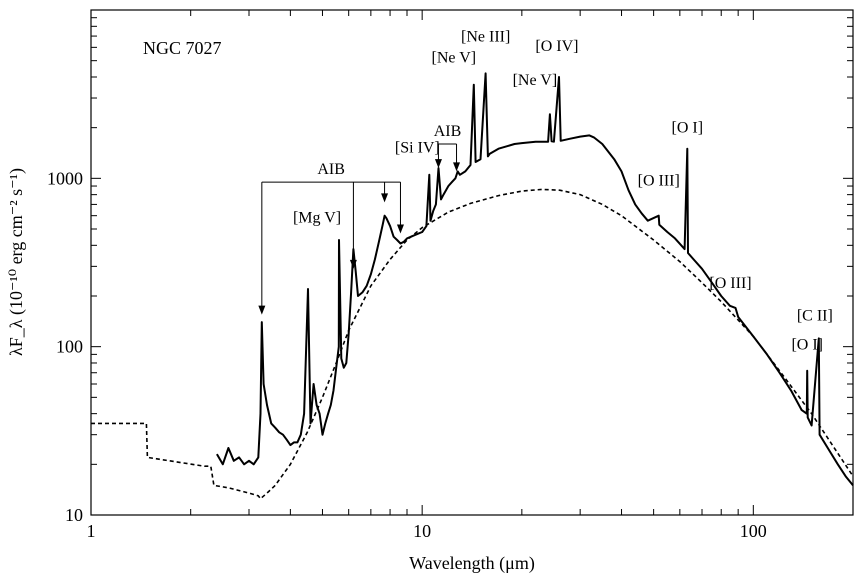 The width and height of the screenshot is (854, 580). Describe the element at coordinates (556, 46) in the screenshot. I see `line-label: [O IV]` at that location.